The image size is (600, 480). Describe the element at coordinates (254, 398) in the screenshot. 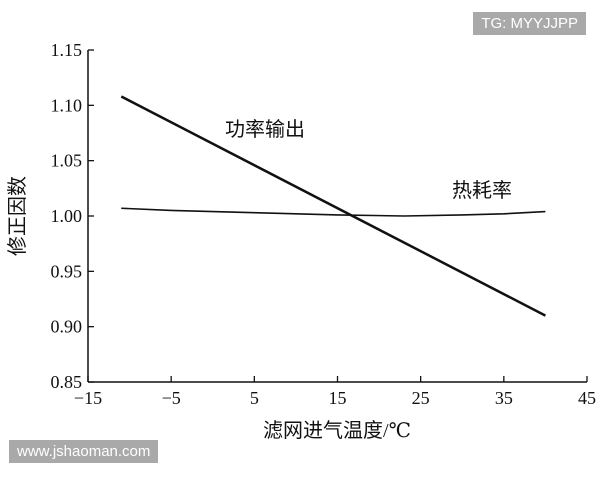

I see `x-tick-label: 5` at that location.